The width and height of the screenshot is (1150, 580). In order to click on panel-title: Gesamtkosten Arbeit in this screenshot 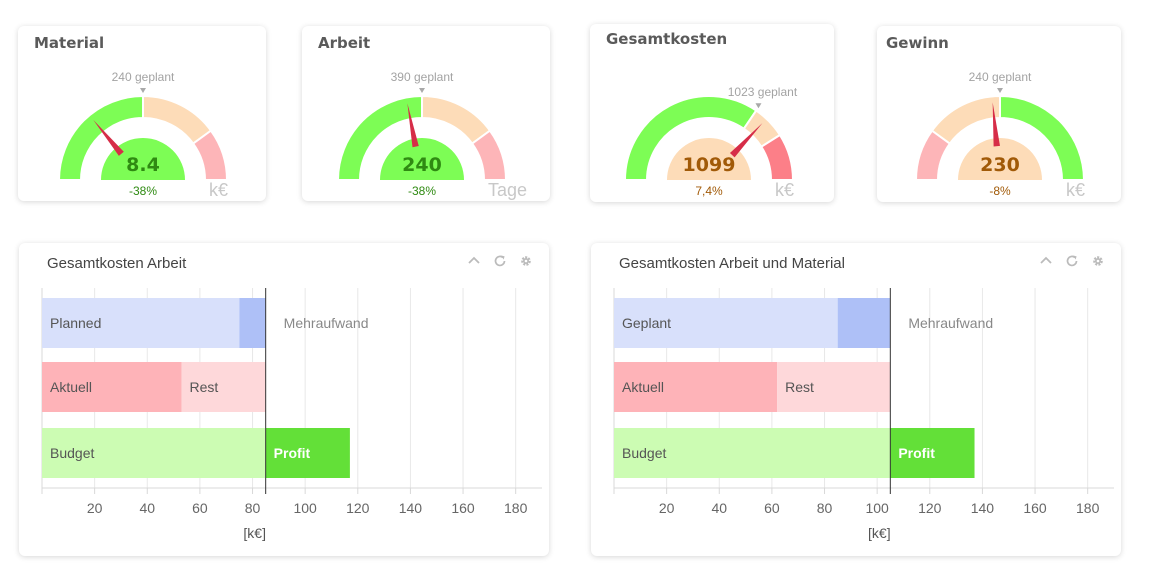, I will do `click(117, 263)`.